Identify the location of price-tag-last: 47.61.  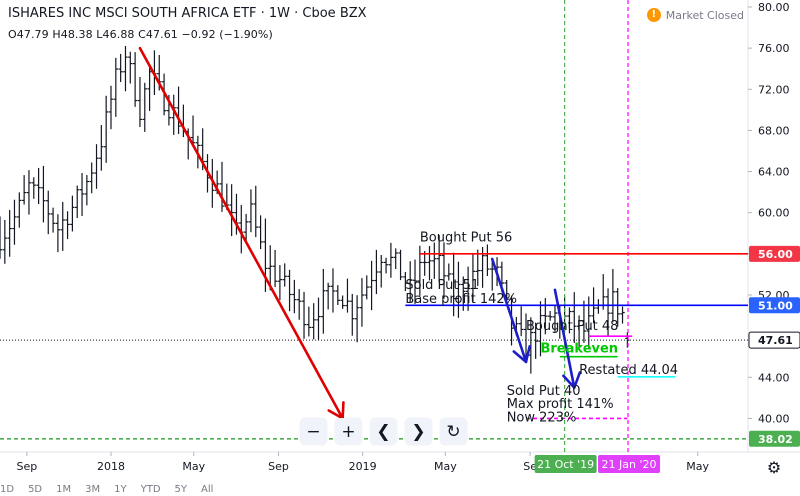
(774, 340).